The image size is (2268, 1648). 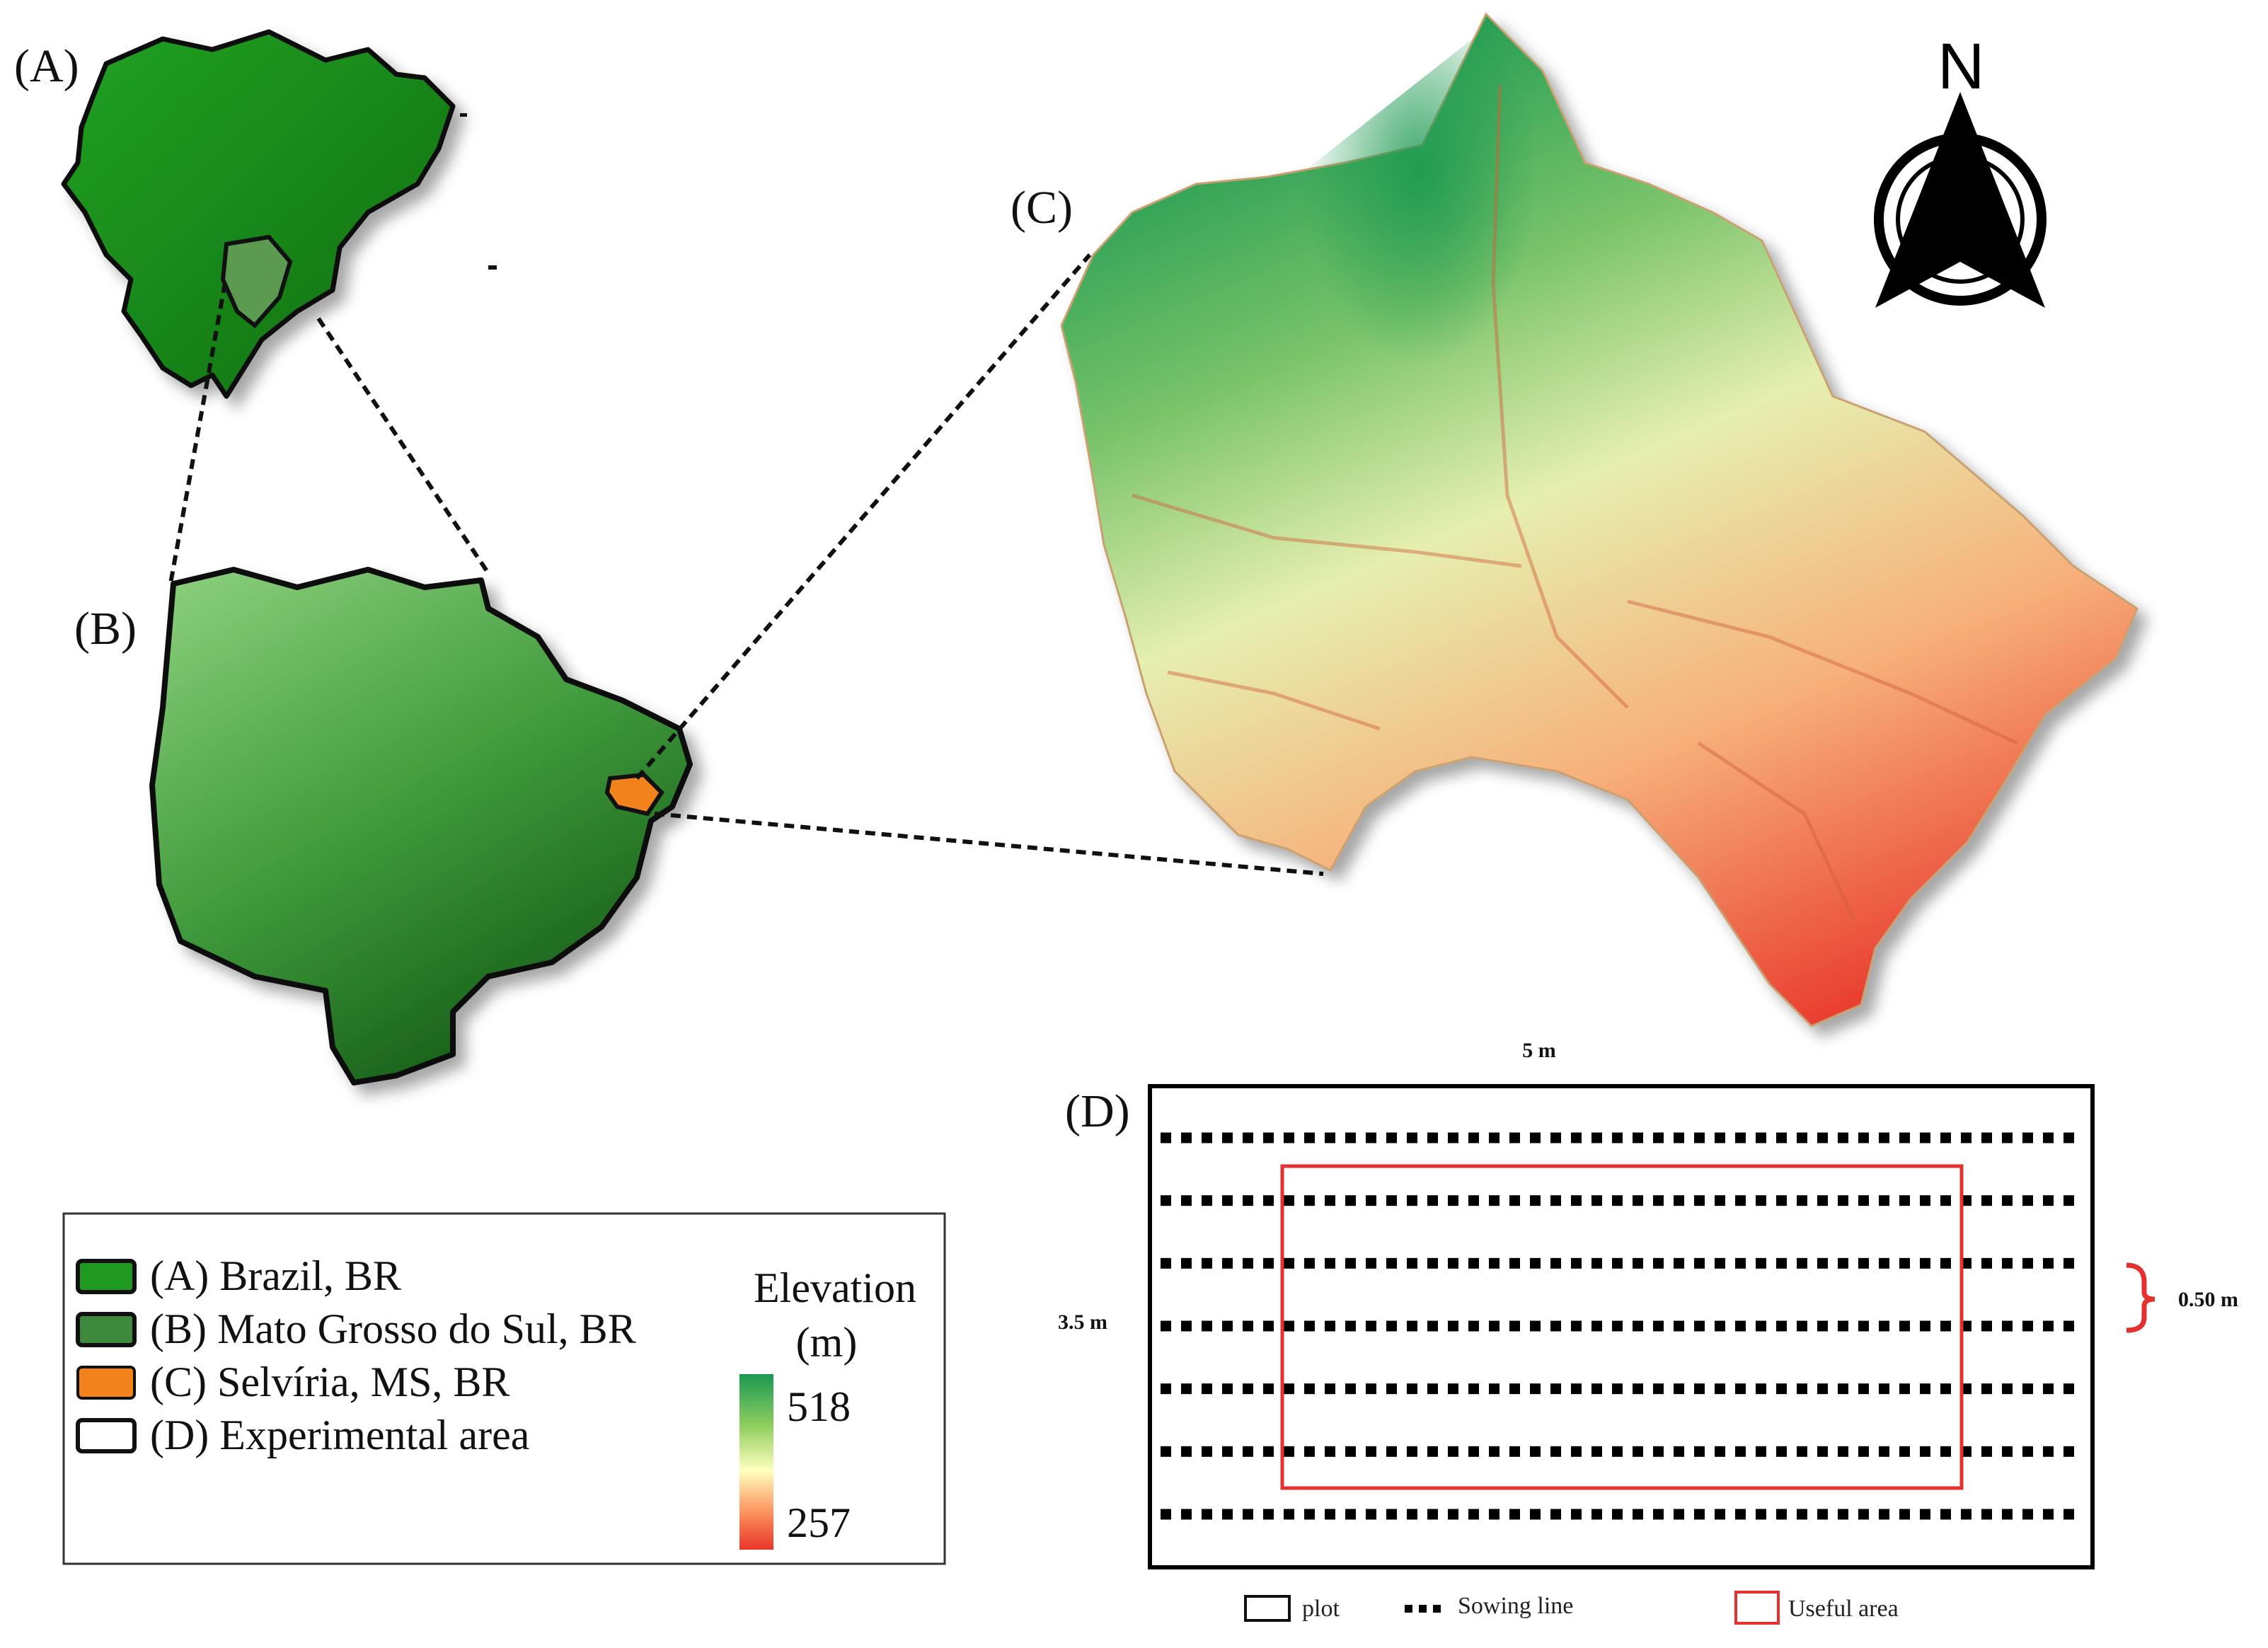 What do you see at coordinates (1843, 1609) in the screenshot?
I see `plot-legend-useful-label: Useful area` at bounding box center [1843, 1609].